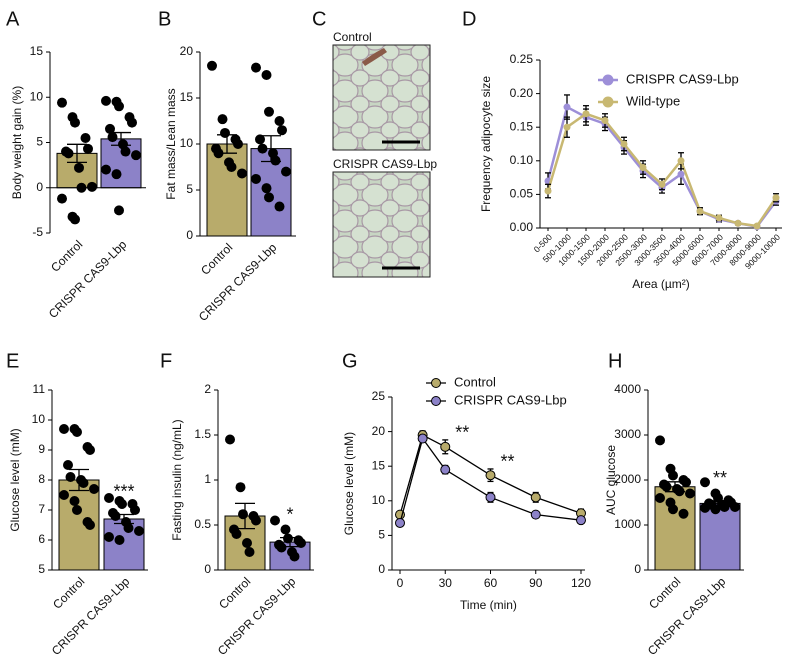 The width and height of the screenshot is (787, 664). Describe the element at coordinates (522, 227) in the screenshot. I see `y-tick-label: 0.00` at that location.